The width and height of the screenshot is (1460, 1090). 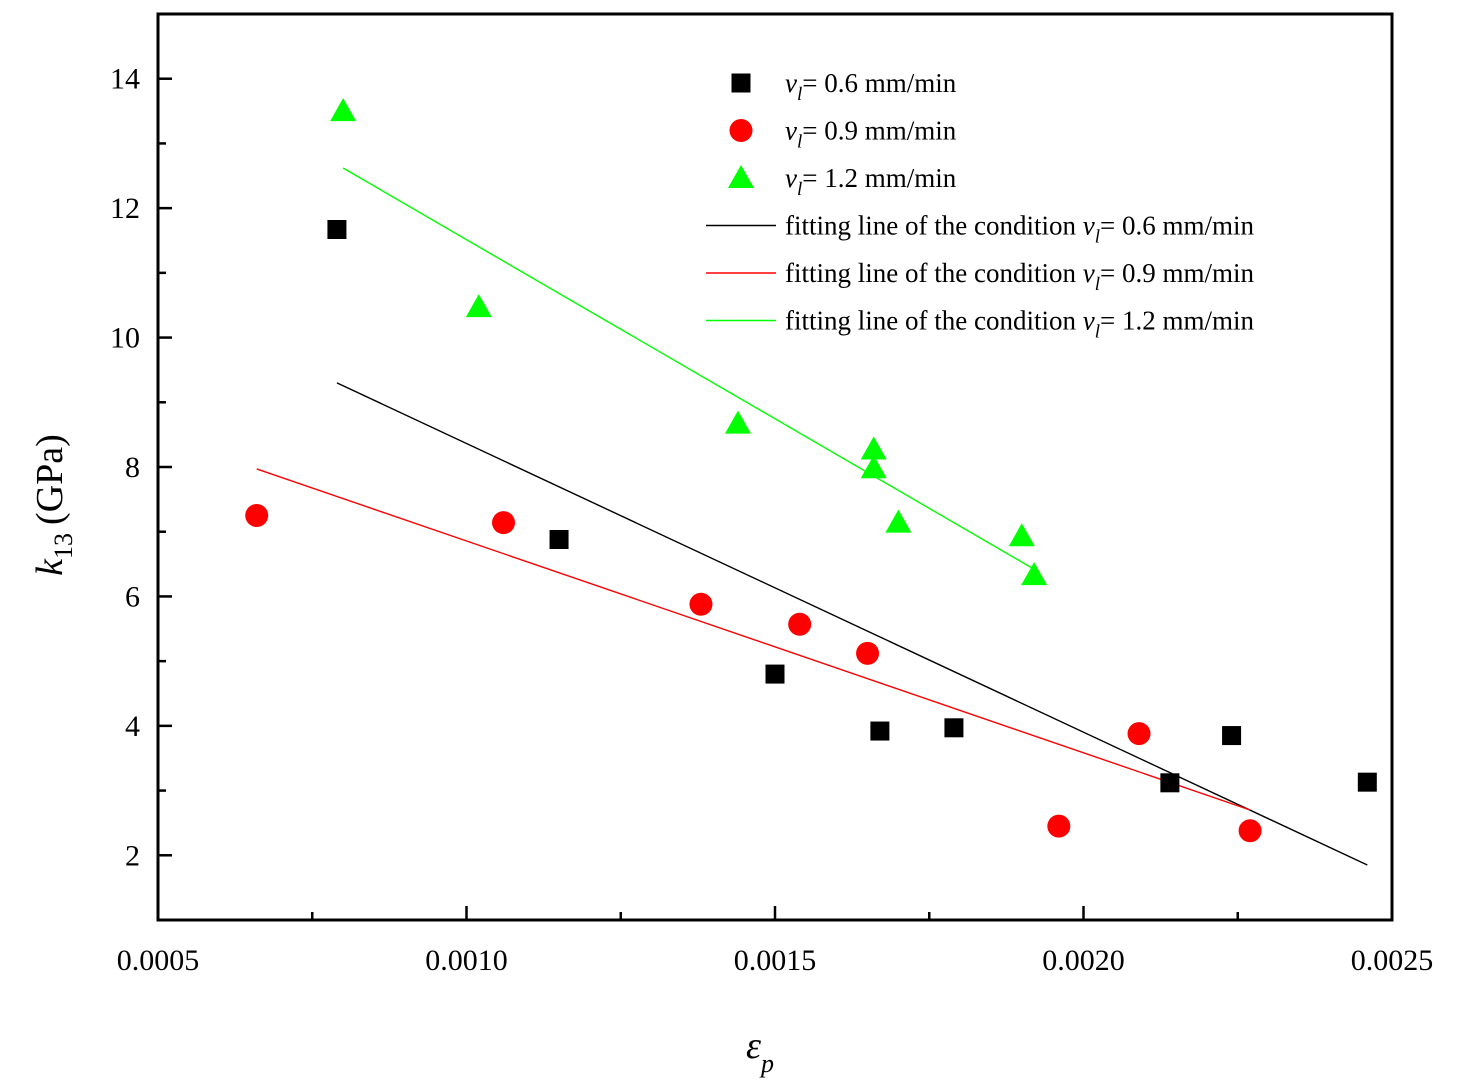 I want to click on x-tick-label: 0.0010, so click(x=466, y=960).